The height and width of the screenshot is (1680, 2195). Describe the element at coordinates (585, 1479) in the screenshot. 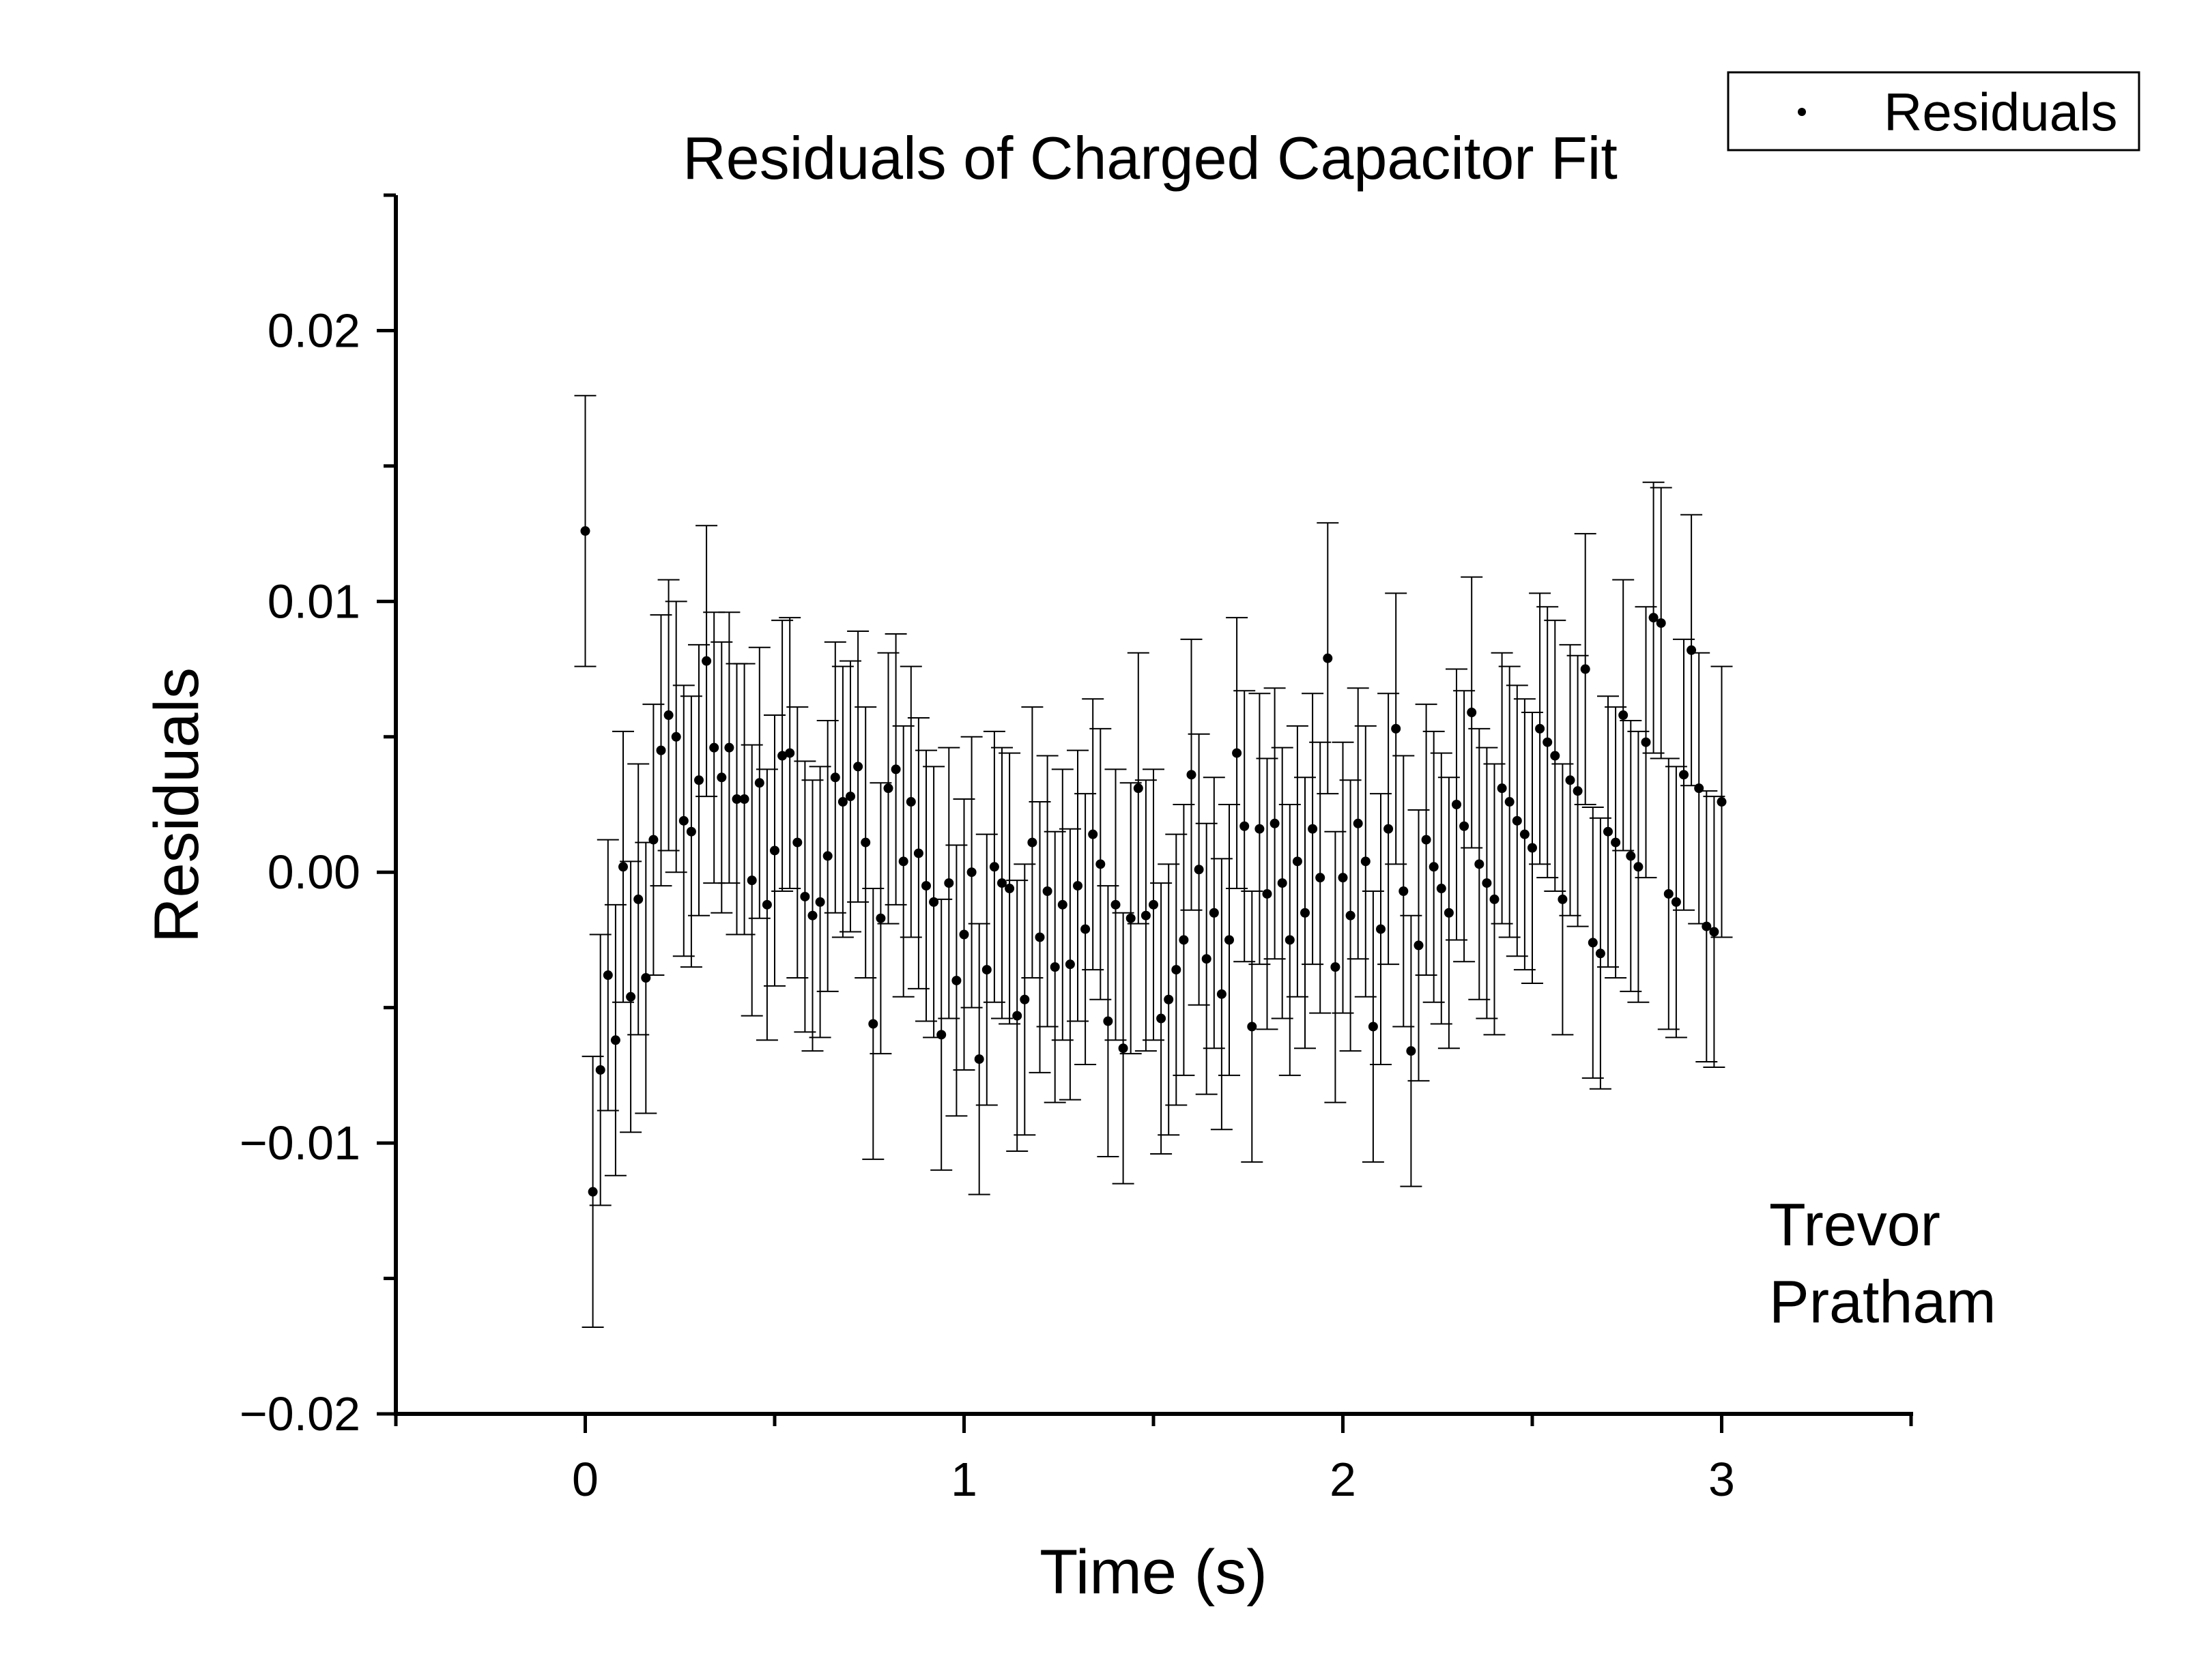

I see `x-tick-label: 0` at that location.